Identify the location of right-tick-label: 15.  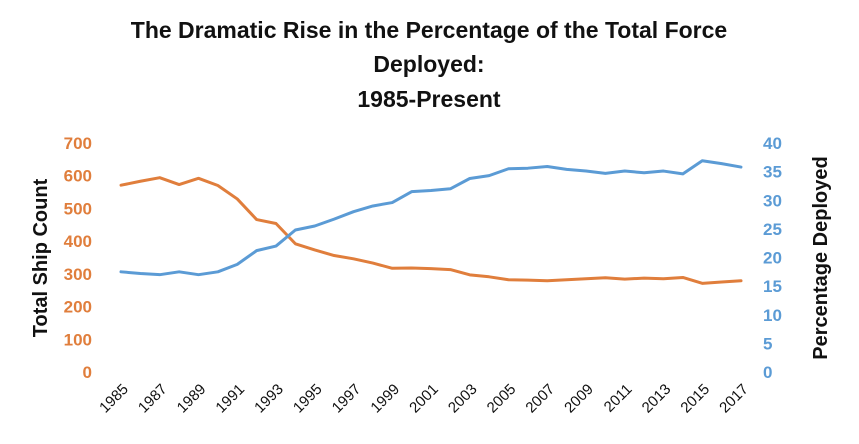
(772, 286).